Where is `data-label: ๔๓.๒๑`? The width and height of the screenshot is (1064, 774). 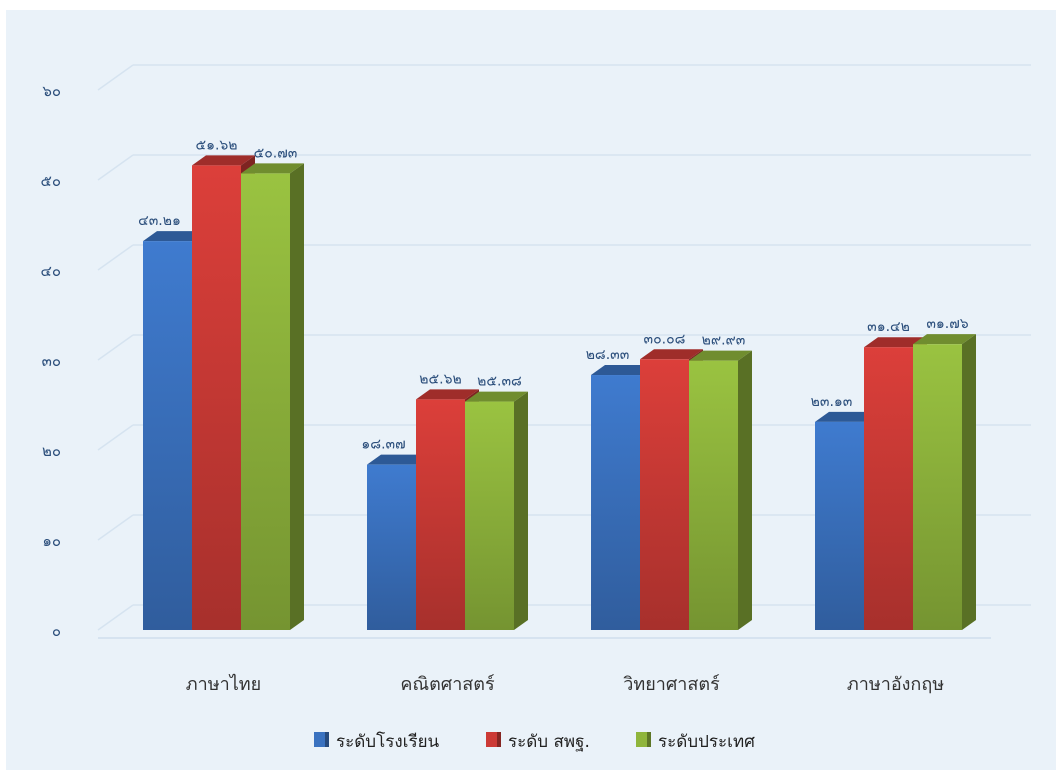
data-label: ๔๓.๒๑ is located at coordinates (159, 221).